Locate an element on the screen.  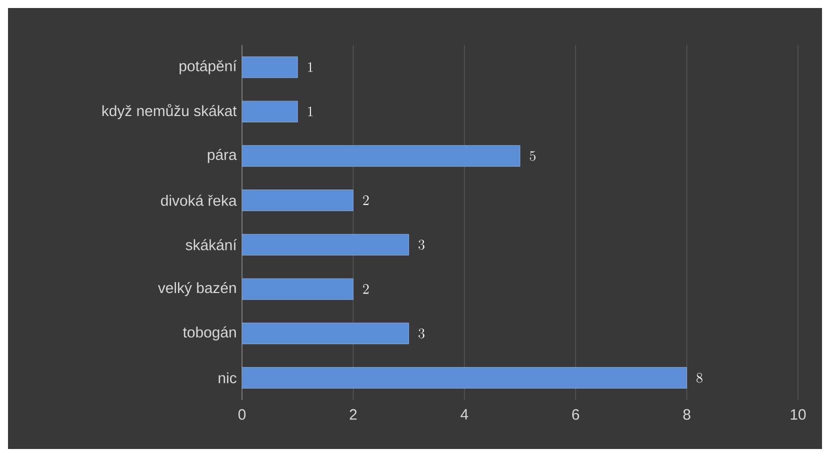
y-tick-label: divoká řeka is located at coordinates (199, 200).